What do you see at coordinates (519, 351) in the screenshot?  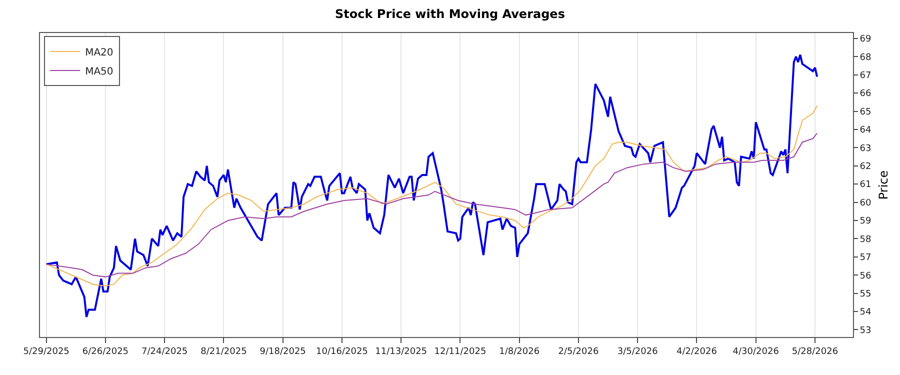 I see `x-tick-label: 1/8/2026` at bounding box center [519, 351].